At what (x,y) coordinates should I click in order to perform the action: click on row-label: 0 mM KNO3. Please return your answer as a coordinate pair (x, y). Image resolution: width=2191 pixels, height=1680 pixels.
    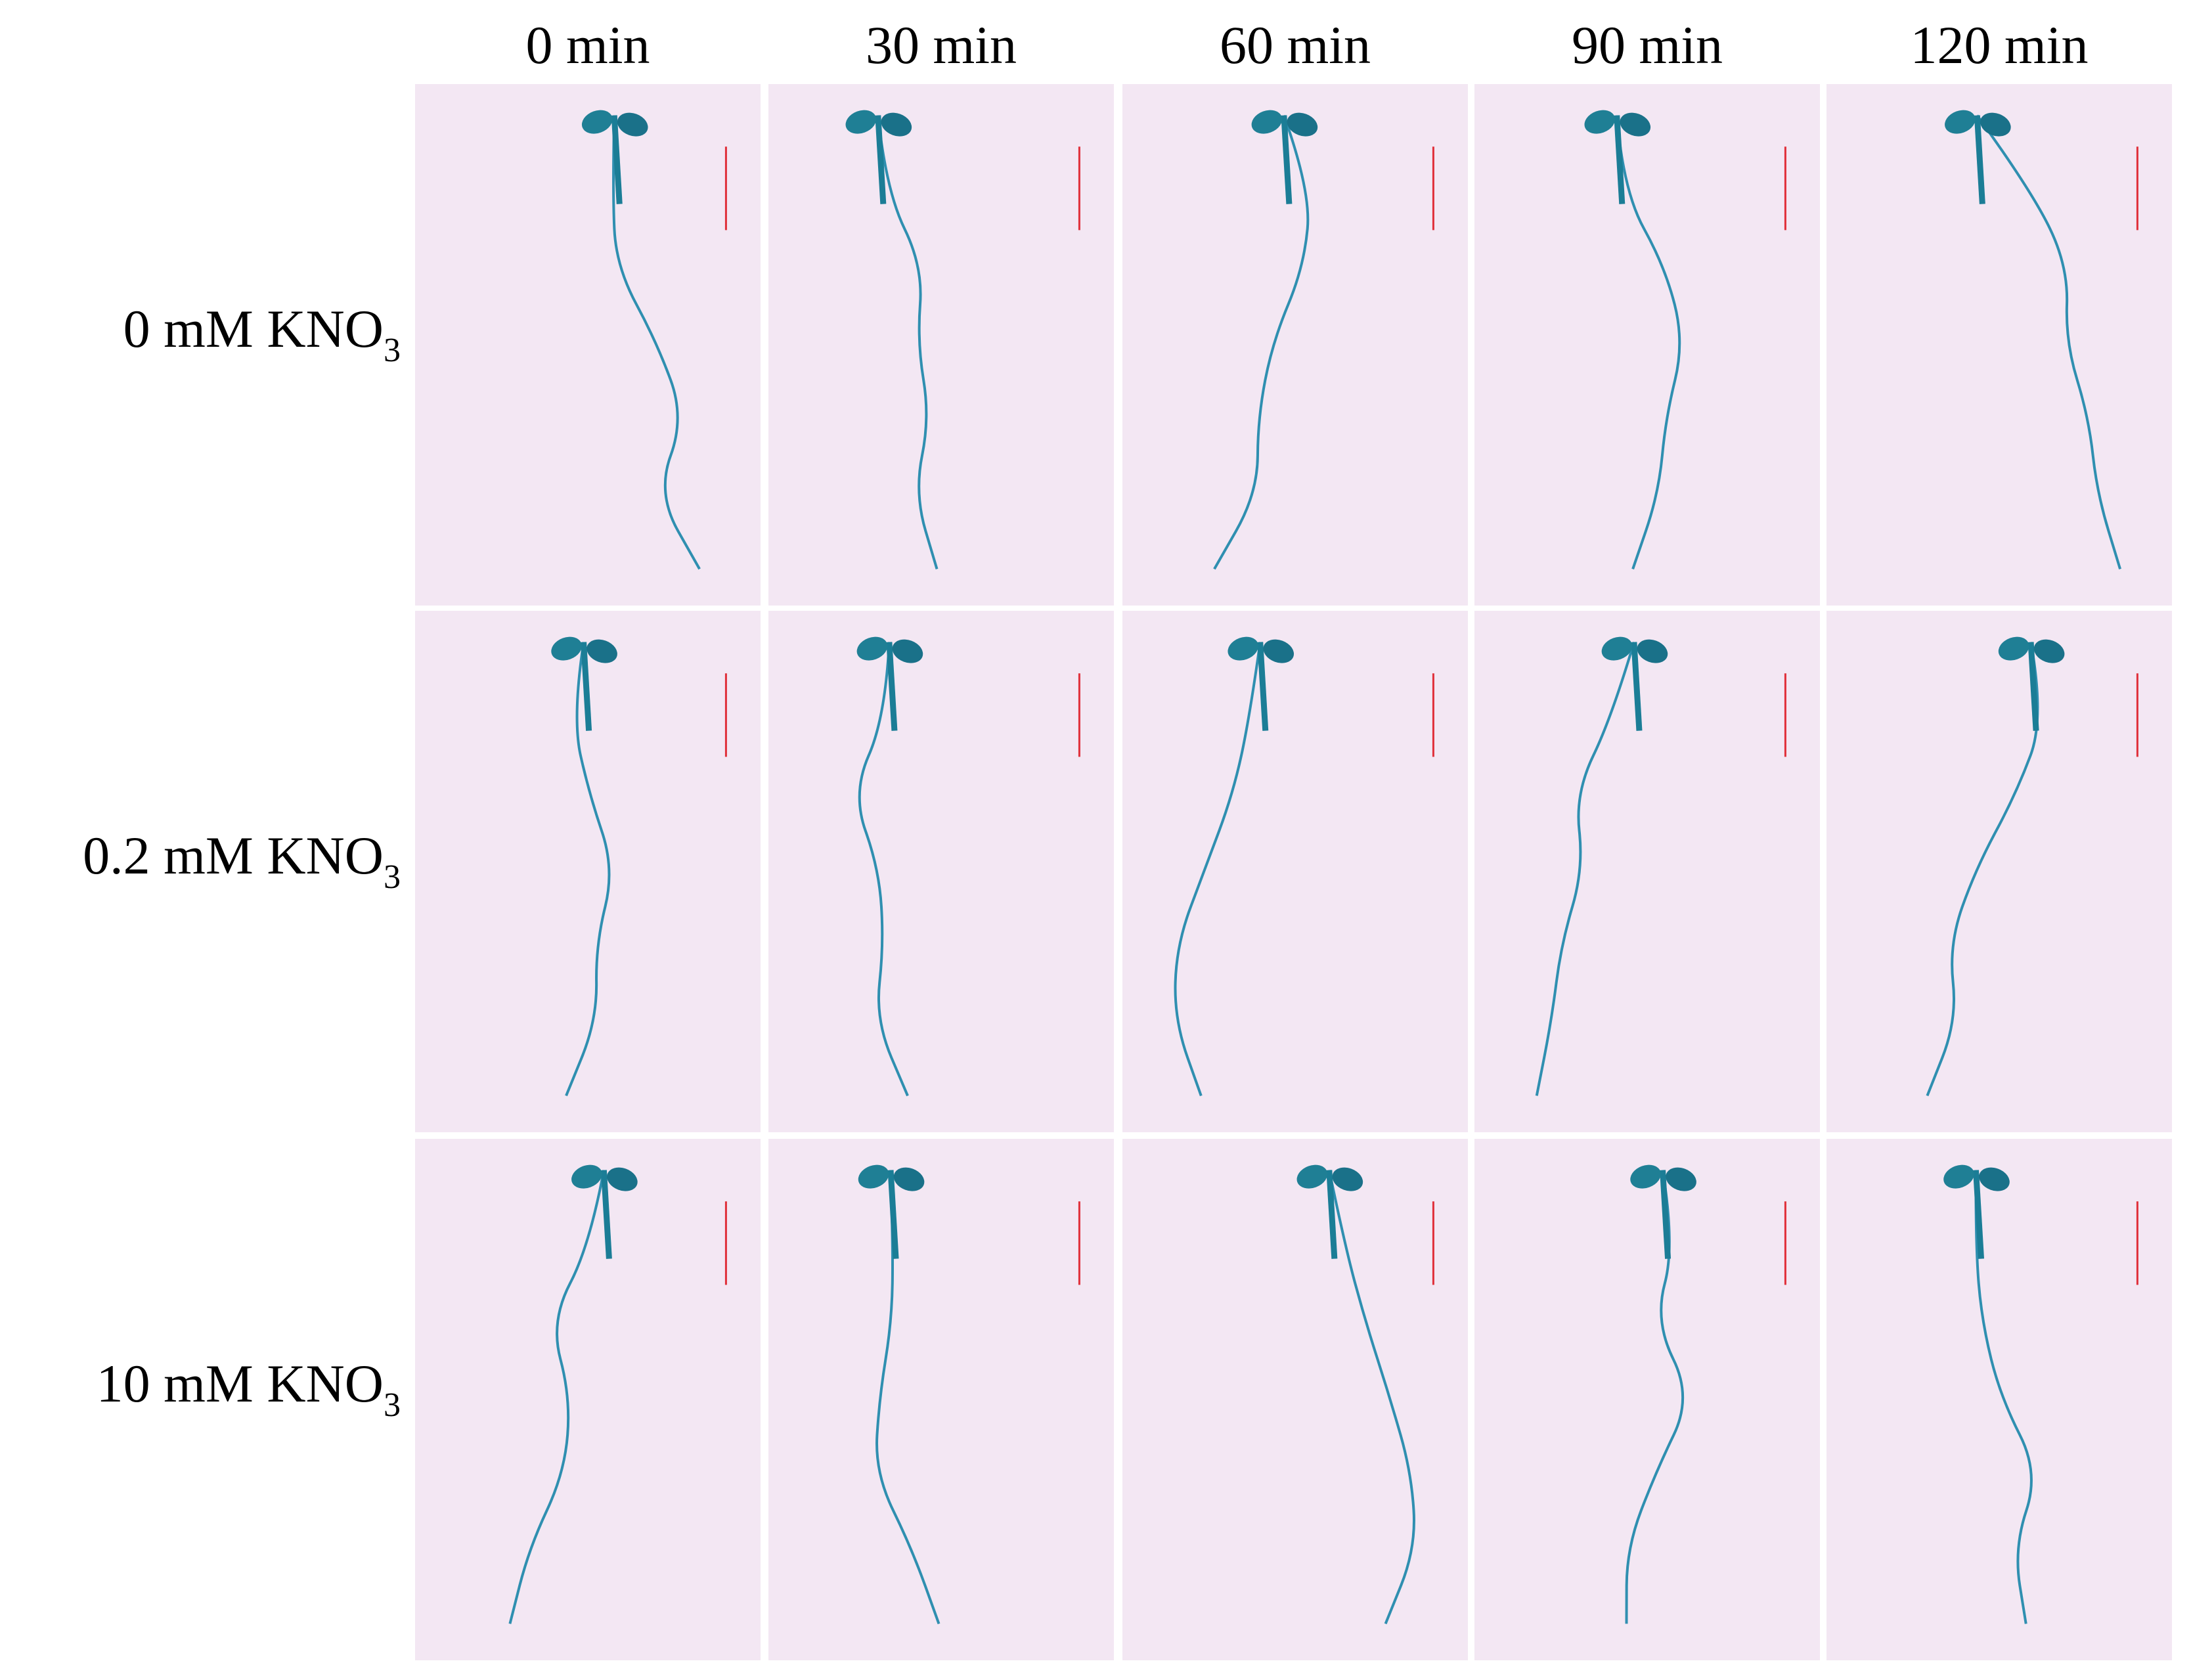
    Looking at the image, I should click on (262, 334).